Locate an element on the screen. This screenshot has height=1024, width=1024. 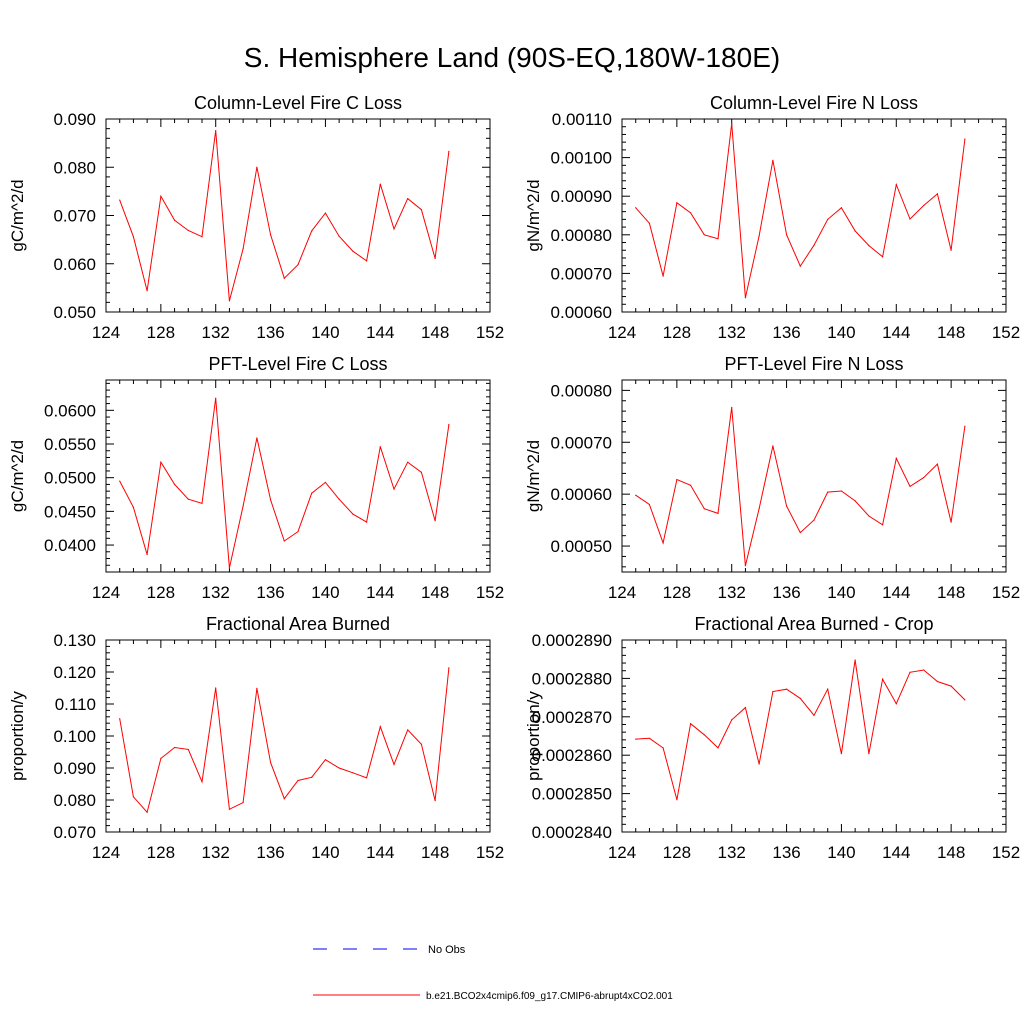
figure-title: S. Hemisphere Land (90S-EQ,180W-180E) is located at coordinates (512, 57).